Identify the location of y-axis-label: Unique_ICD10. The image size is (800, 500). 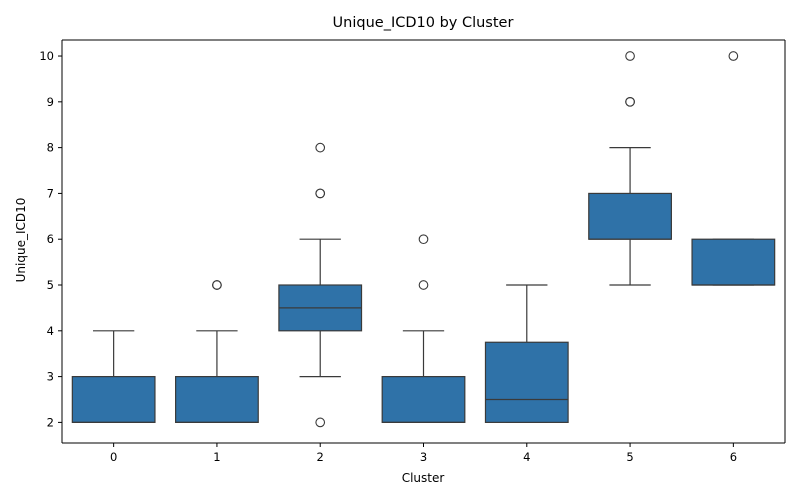
(21, 240).